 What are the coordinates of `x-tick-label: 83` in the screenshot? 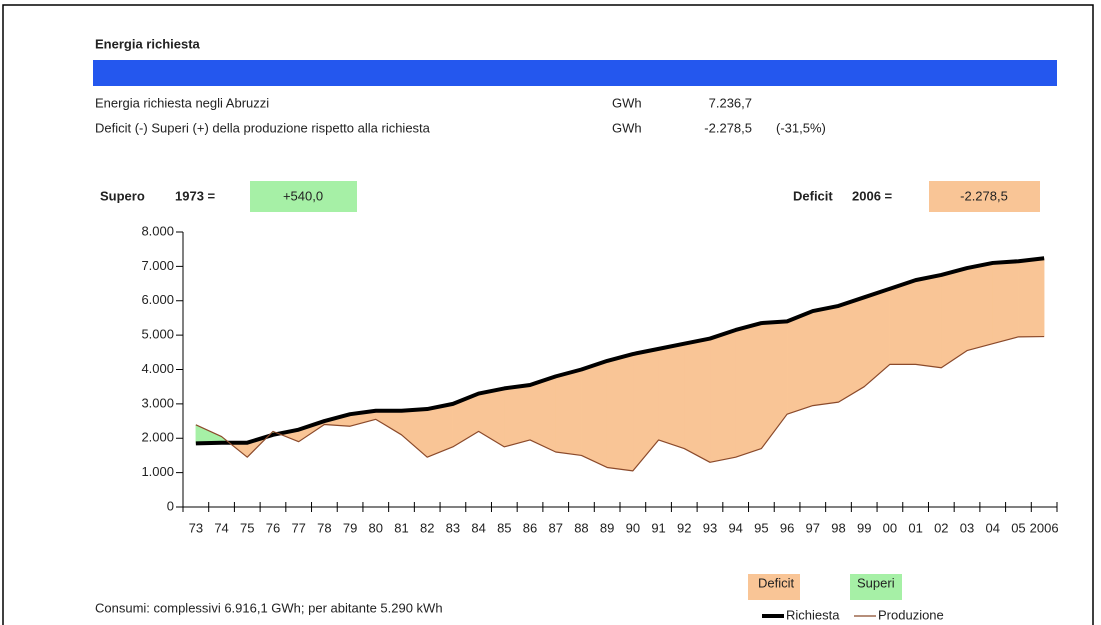 It's located at (453, 527).